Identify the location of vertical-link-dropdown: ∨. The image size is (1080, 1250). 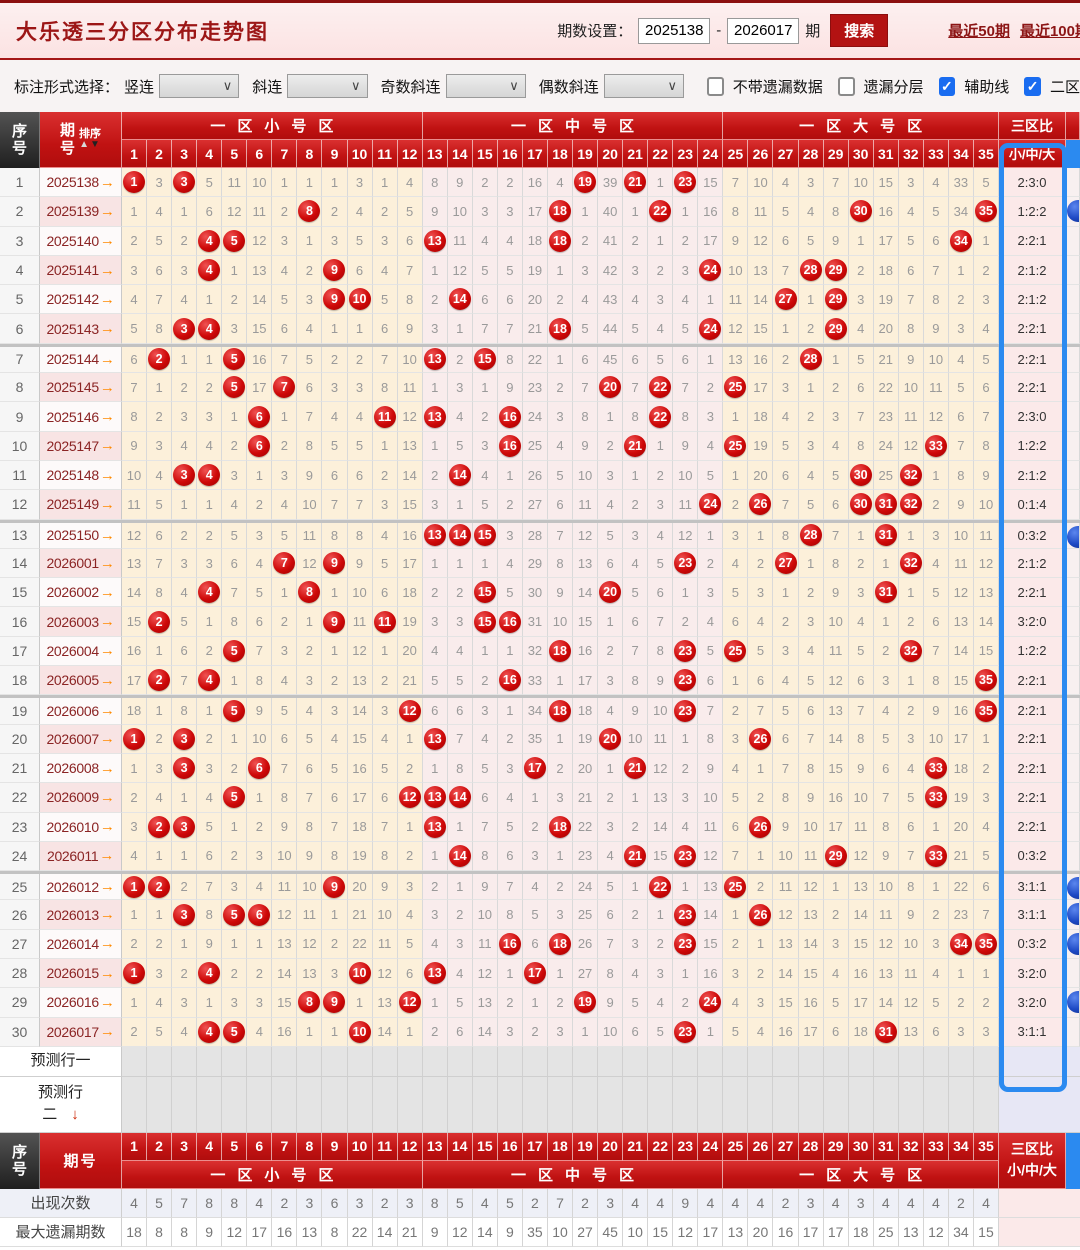
(199, 86).